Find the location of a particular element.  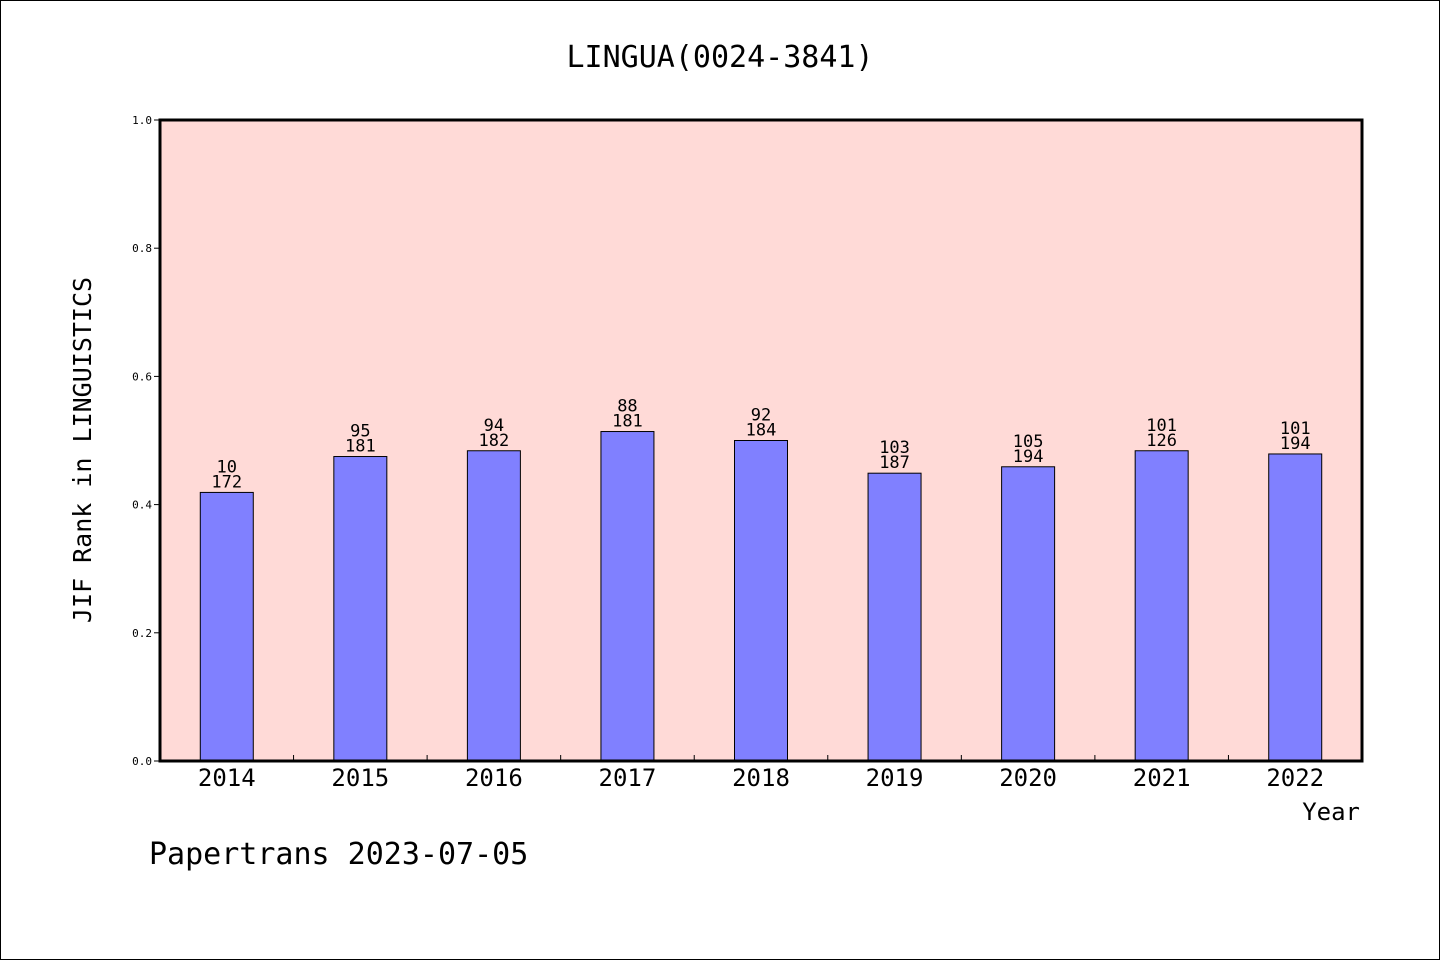

x-tick-label: 2016 is located at coordinates (494, 778).